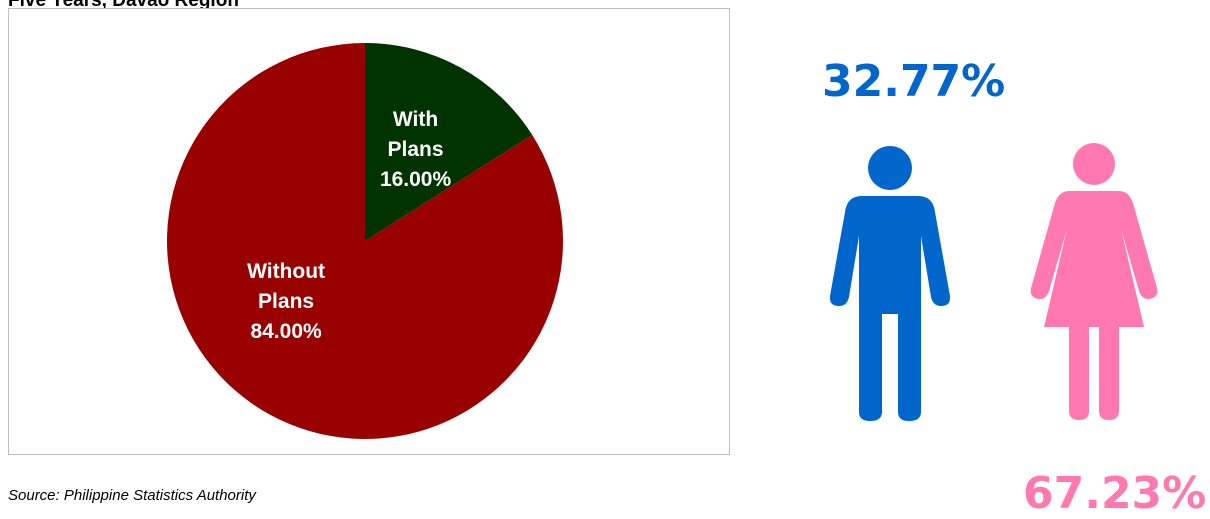  What do you see at coordinates (914, 81) in the screenshot?
I see `male-percentage: 32.77%` at bounding box center [914, 81].